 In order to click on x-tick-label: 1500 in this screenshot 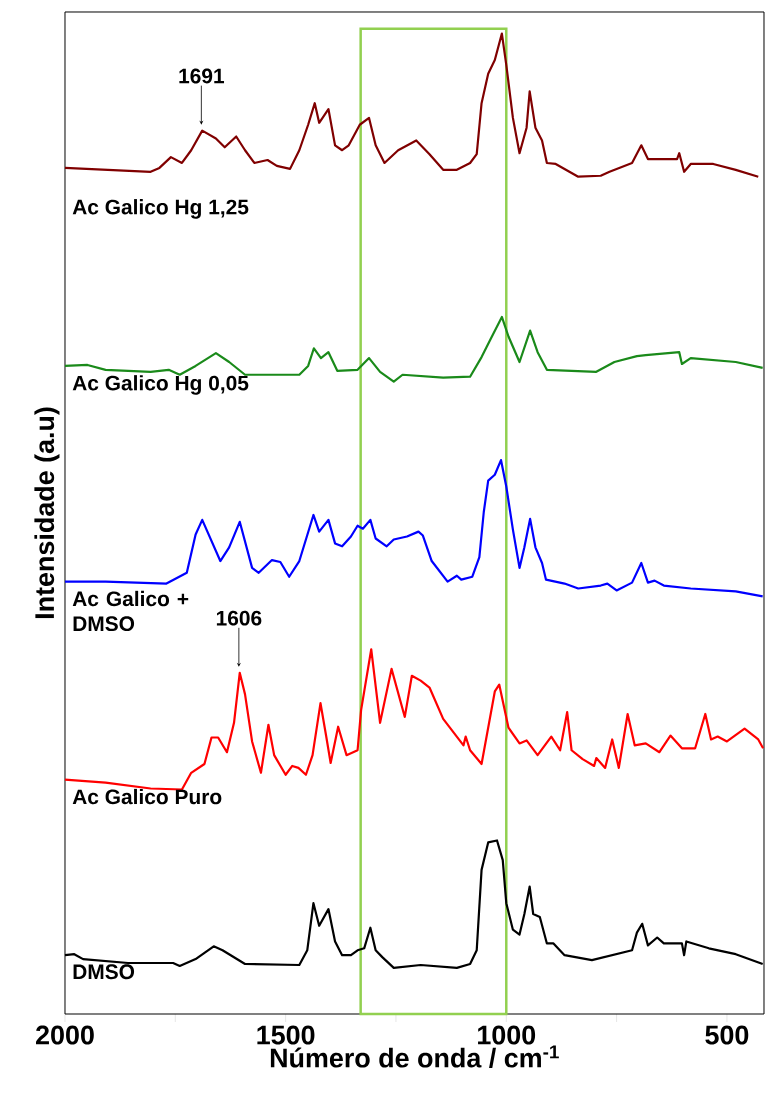, I will do `click(286, 1035)`.